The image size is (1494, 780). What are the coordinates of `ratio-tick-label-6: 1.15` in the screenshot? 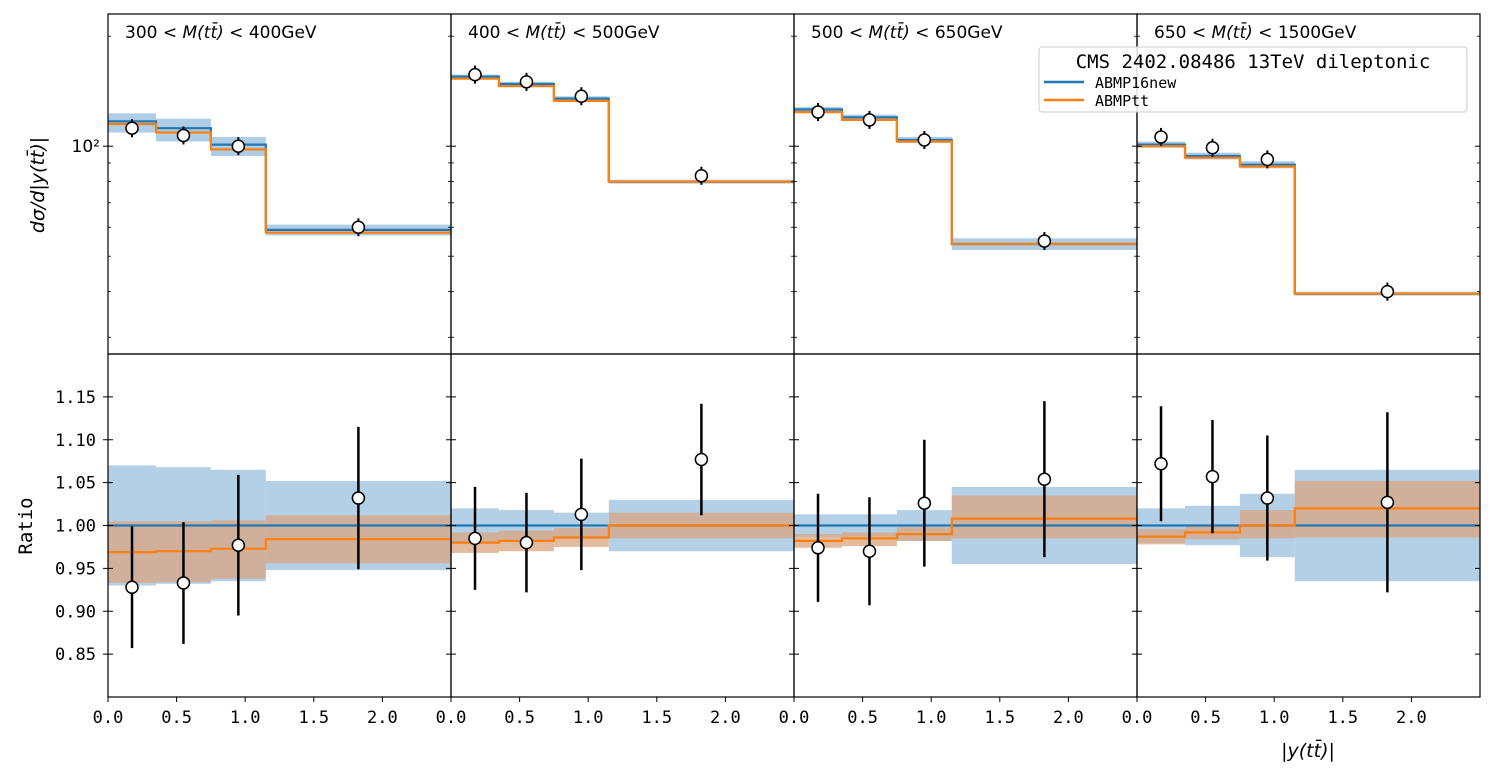 It's located at (75, 398).